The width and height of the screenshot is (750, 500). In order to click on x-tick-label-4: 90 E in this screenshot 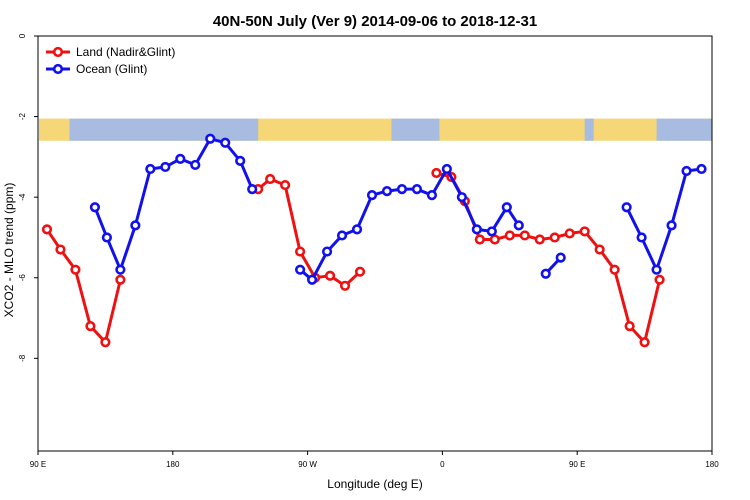, I will do `click(577, 464)`.